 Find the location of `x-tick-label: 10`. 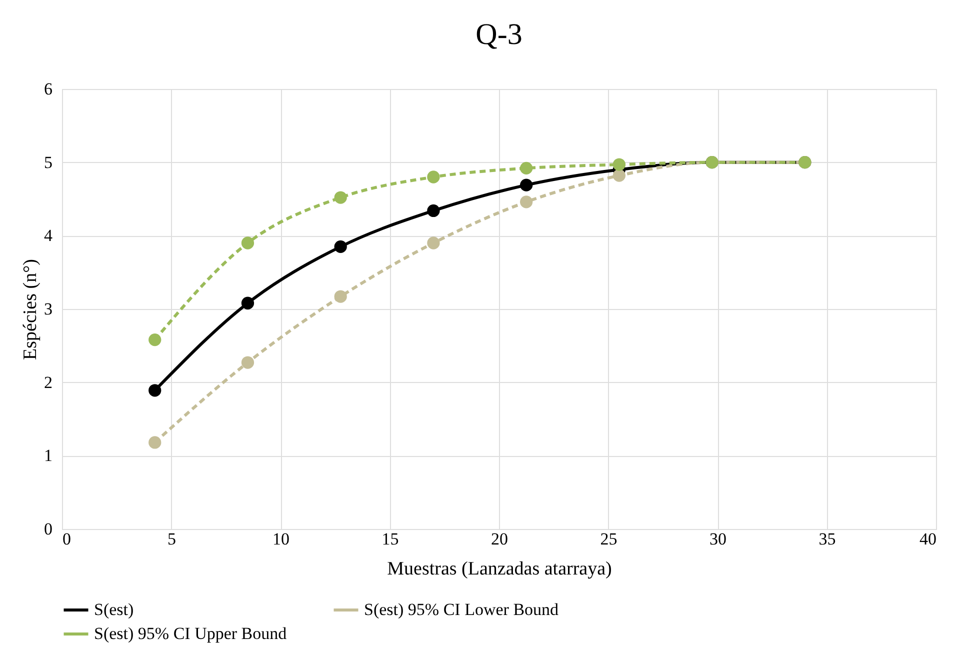

x-tick-label: 10 is located at coordinates (281, 539).